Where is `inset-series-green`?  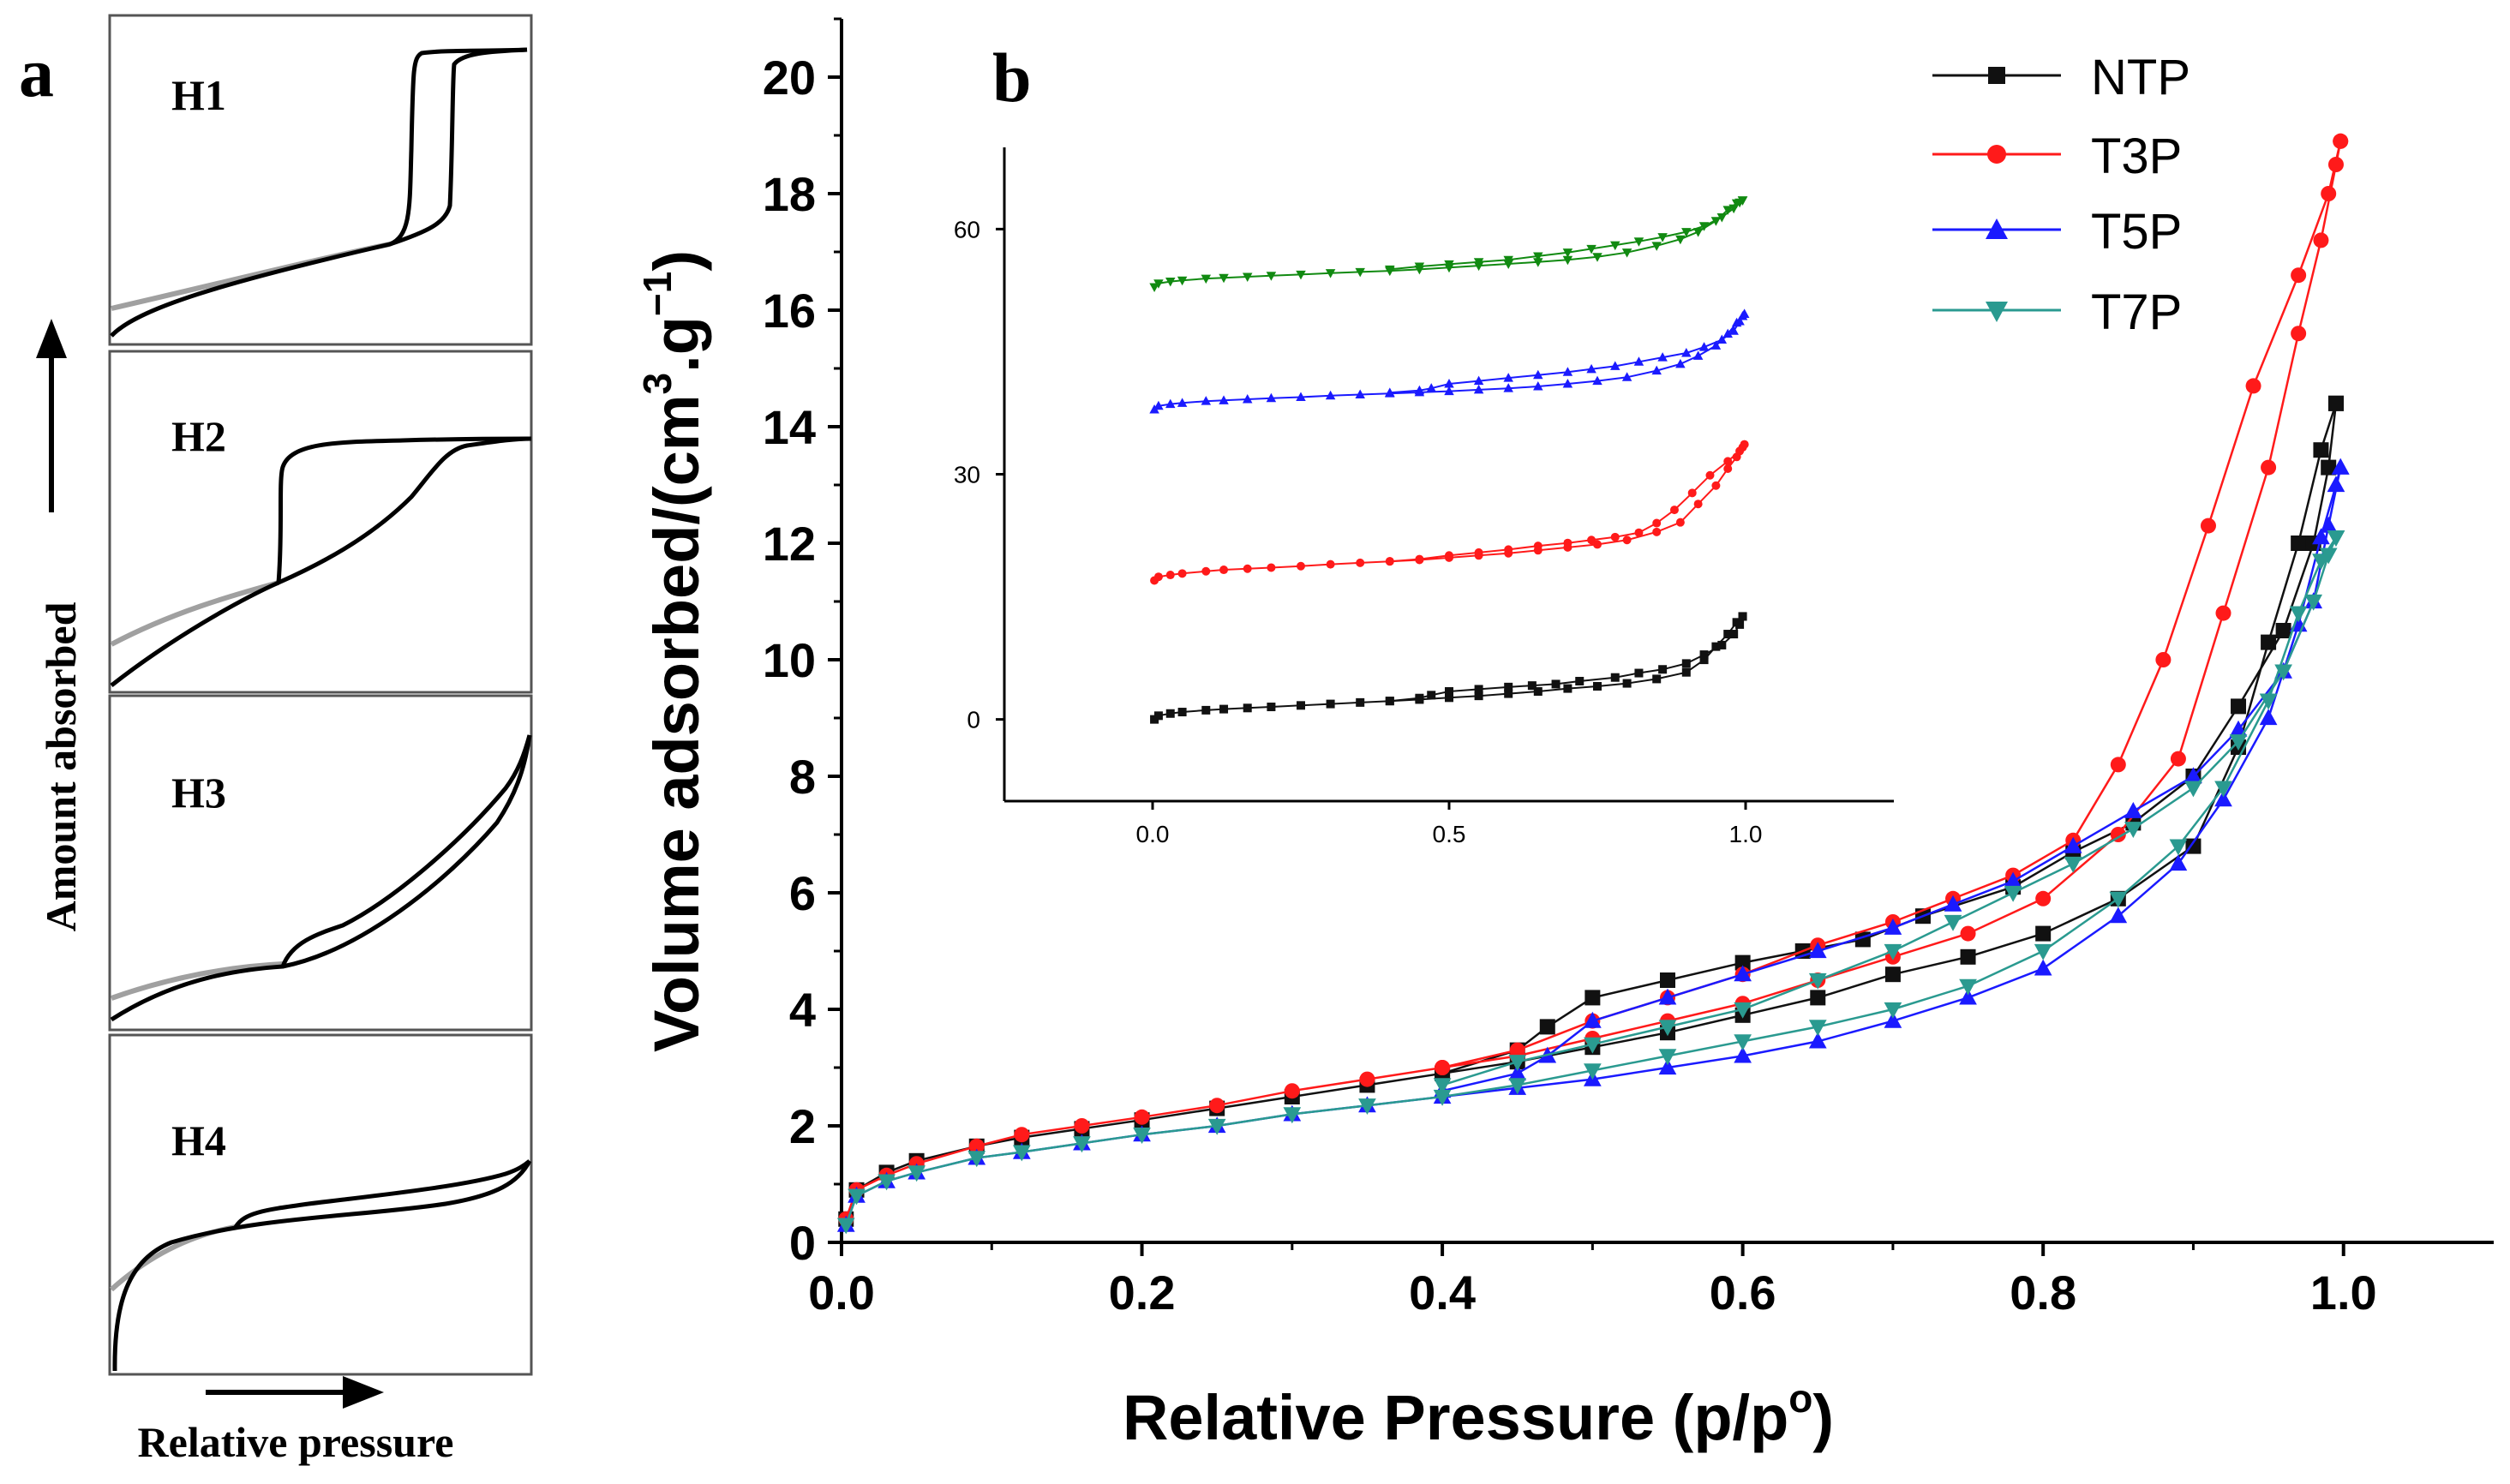
inset-series-green is located at coordinates (1448, 244).